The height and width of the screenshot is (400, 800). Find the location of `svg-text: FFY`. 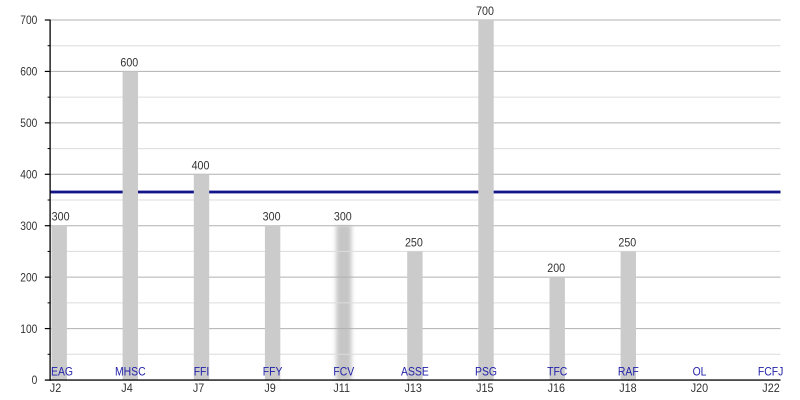

svg-text: FFY is located at coordinates (273, 372).